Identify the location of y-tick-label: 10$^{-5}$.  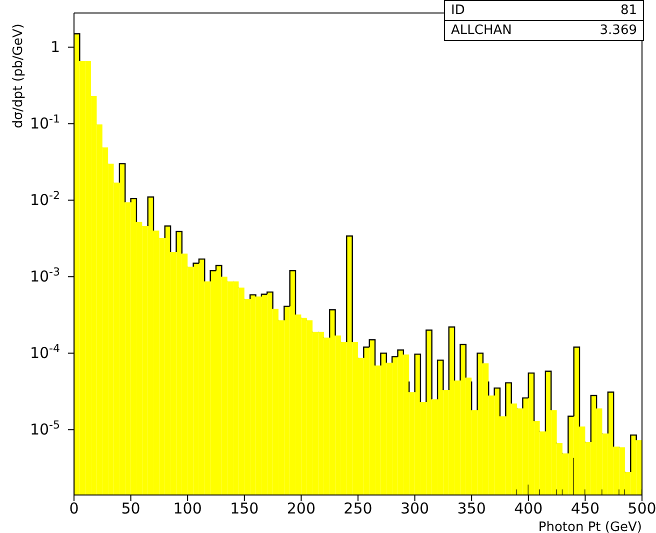
(45, 428).